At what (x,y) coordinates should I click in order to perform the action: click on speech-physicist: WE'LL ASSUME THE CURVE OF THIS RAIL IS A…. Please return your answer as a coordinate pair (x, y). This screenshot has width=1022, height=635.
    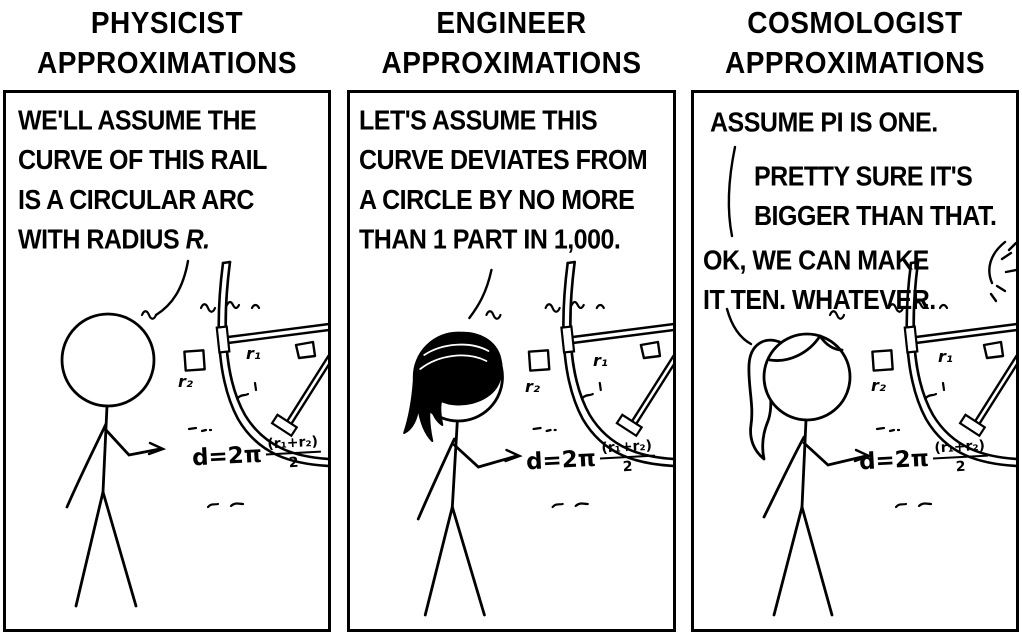
    Looking at the image, I should click on (142, 180).